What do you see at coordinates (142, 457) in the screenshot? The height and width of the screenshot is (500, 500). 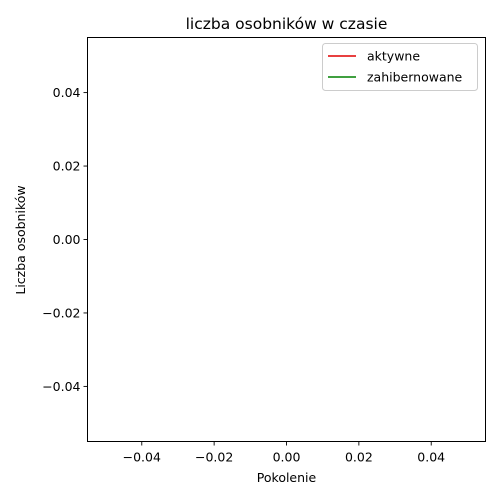 I see `x-tick-label: −0.04` at bounding box center [142, 457].